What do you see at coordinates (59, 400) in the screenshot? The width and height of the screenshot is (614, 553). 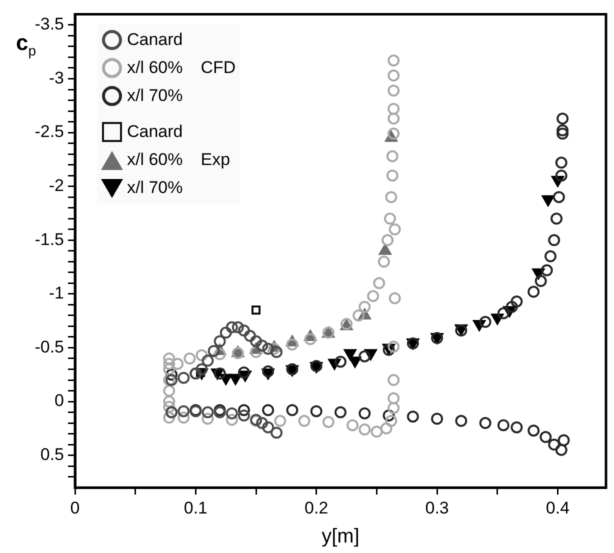 I see `y-tick-label: 0` at bounding box center [59, 400].